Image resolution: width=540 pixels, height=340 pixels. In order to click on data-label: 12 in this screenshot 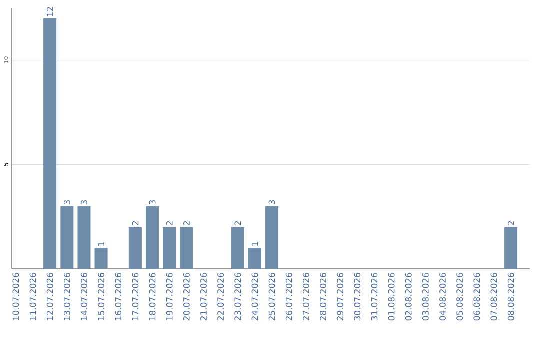, I will do `click(50, 11)`.